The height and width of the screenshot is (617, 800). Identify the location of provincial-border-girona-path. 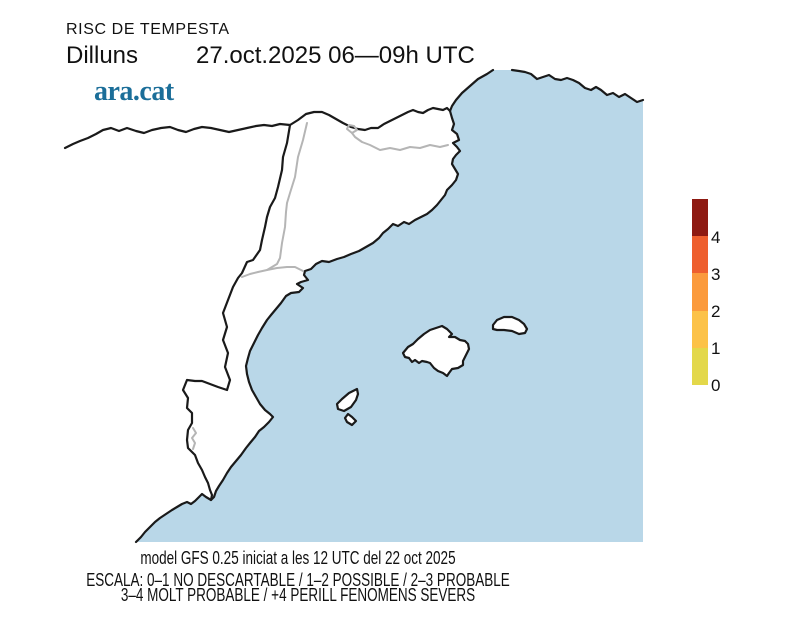
(400, 141).